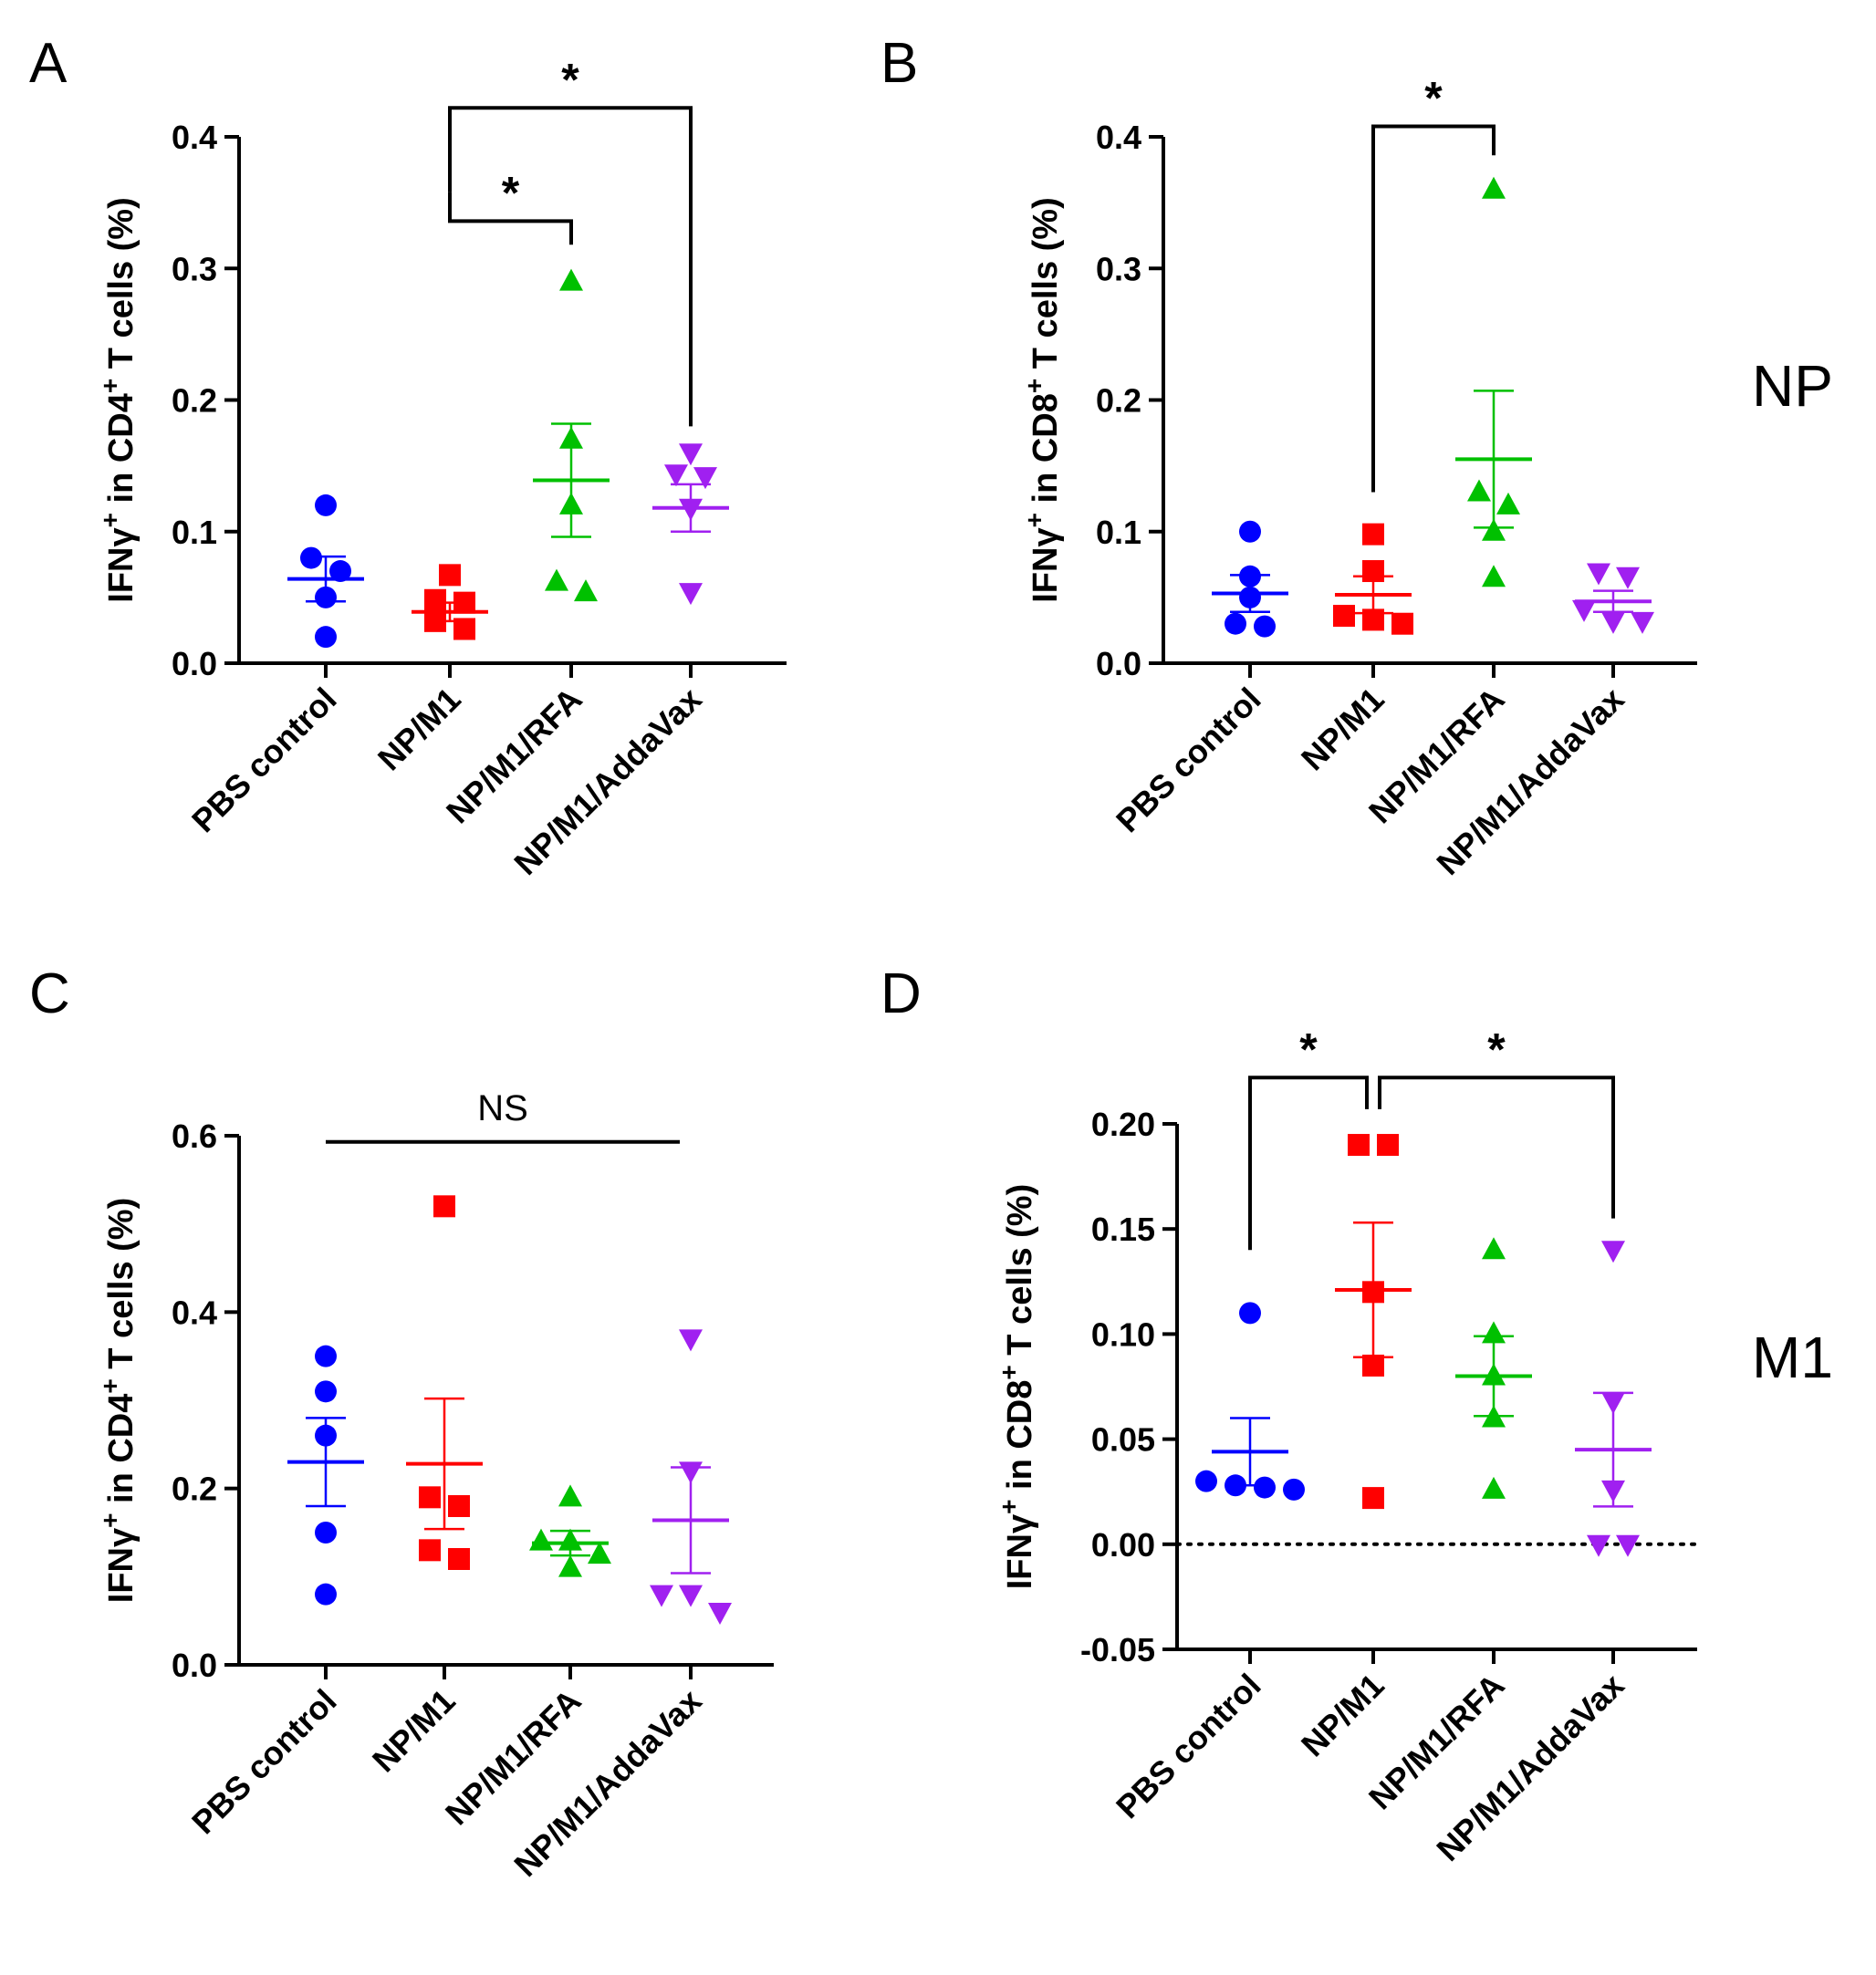 The width and height of the screenshot is (1876, 1975). Describe the element at coordinates (899, 64) in the screenshot. I see `panel-letter-b: B` at that location.